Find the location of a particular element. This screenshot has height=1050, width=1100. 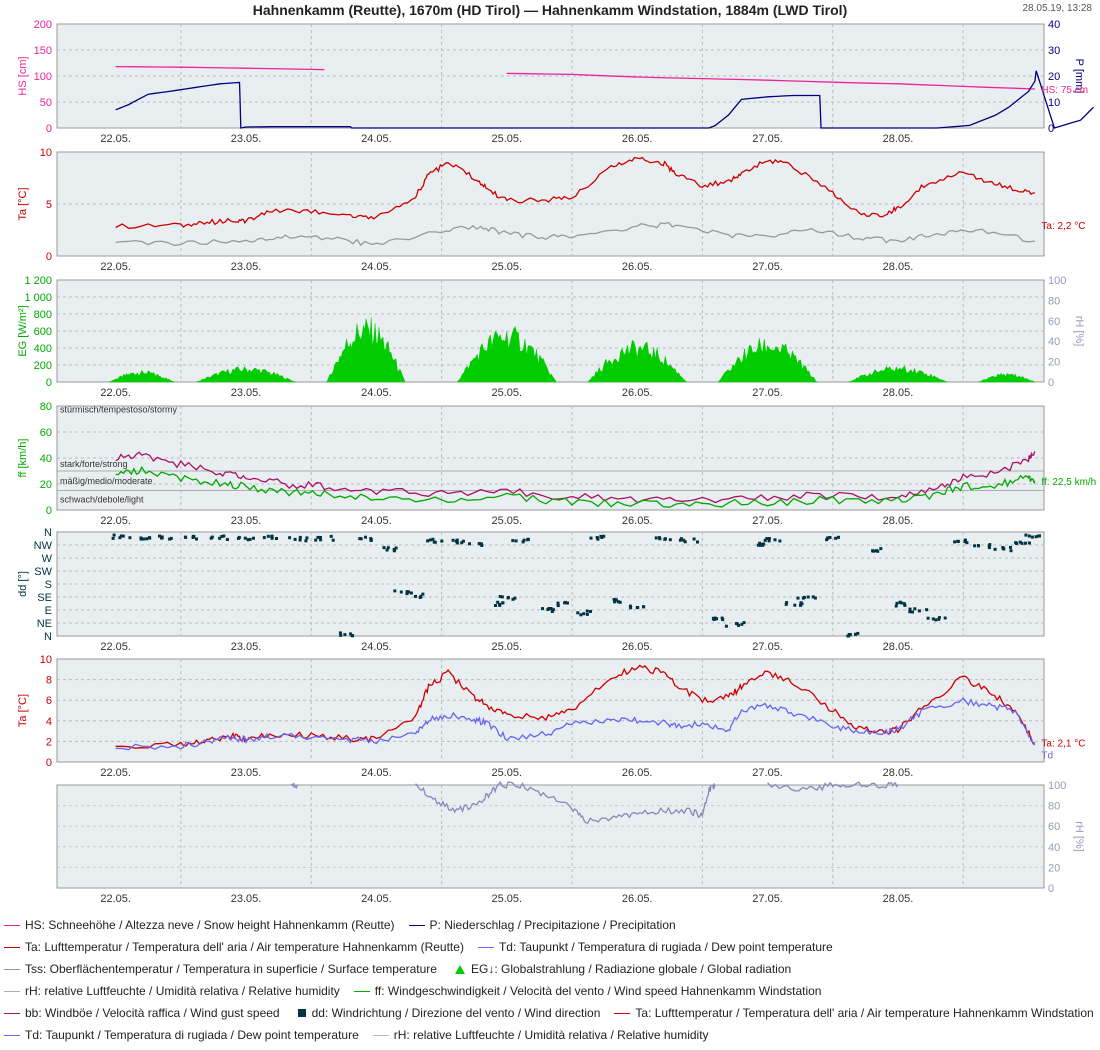

y-tick-label: 1 200 is located at coordinates (38, 281).